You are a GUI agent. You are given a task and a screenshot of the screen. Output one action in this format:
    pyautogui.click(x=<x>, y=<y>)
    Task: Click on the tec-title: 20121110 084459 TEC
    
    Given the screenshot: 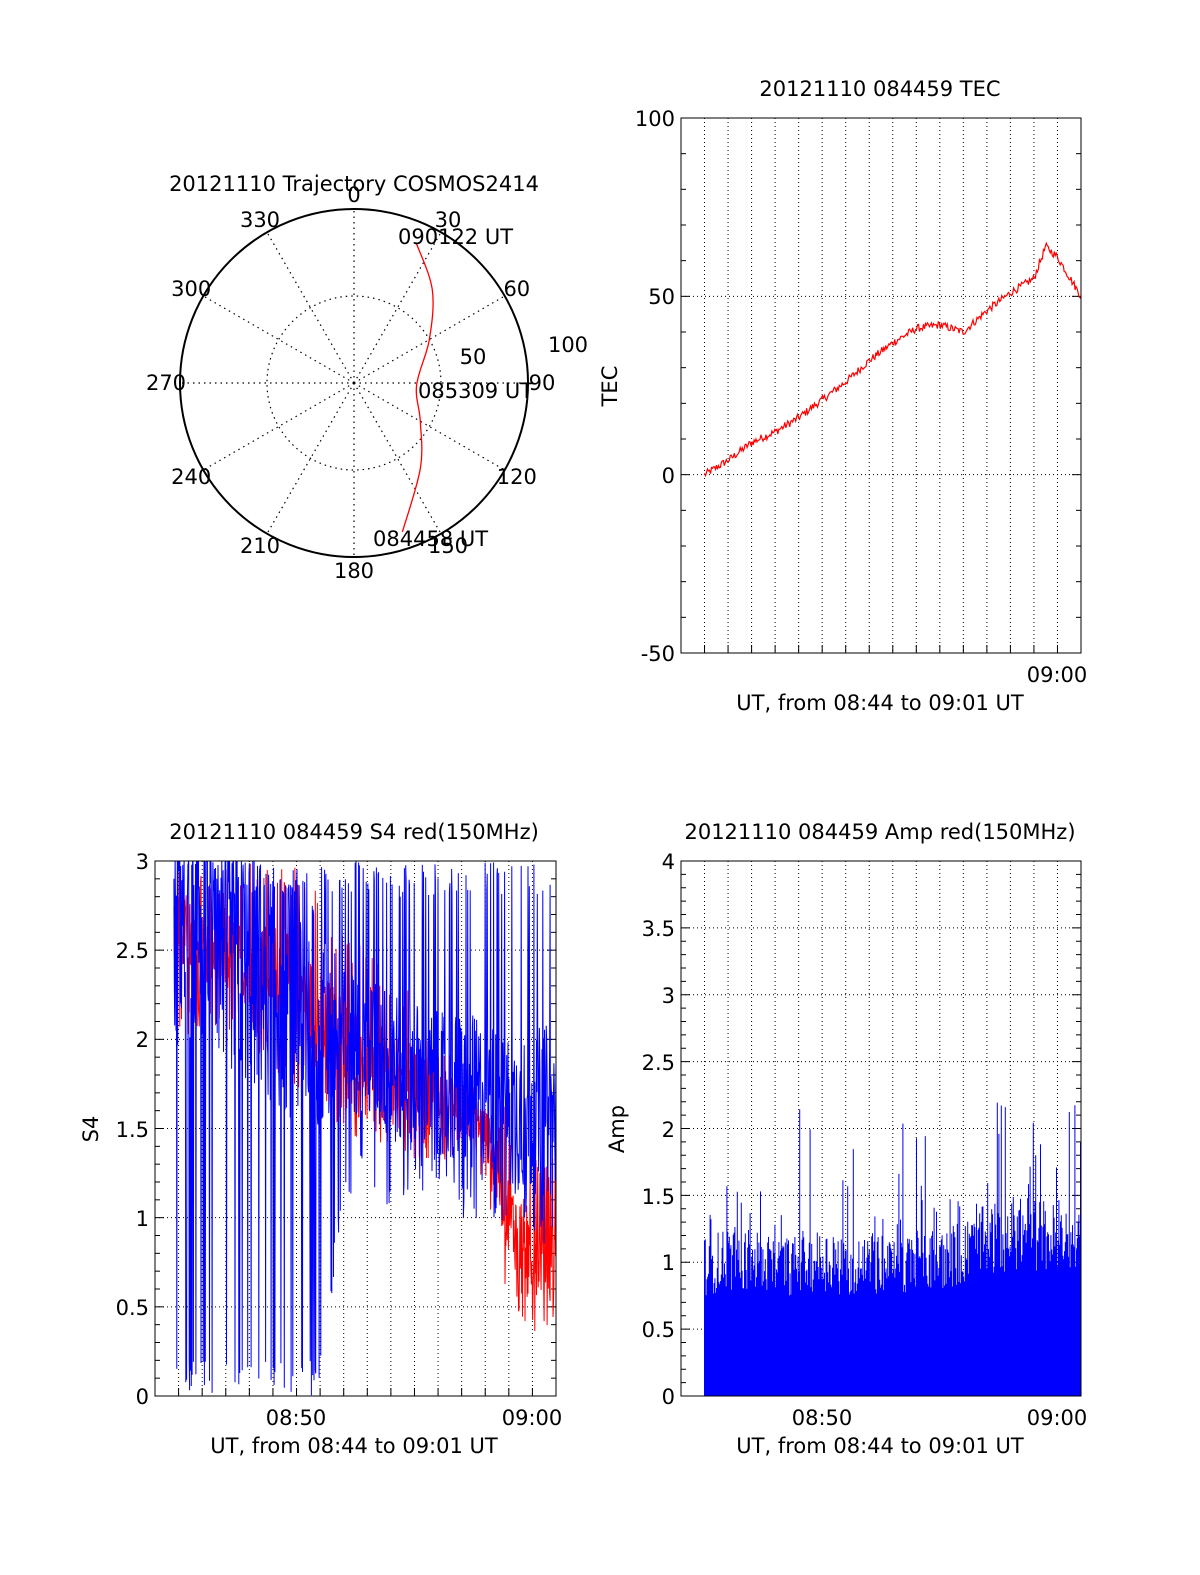 What is the action you would take?
    pyautogui.click(x=879, y=89)
    